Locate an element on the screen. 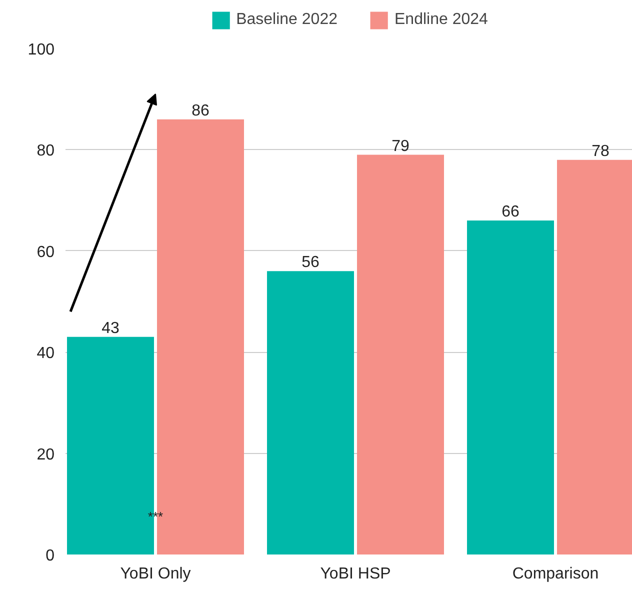 The width and height of the screenshot is (632, 592). x-tick-label: YoBI Only is located at coordinates (155, 574).